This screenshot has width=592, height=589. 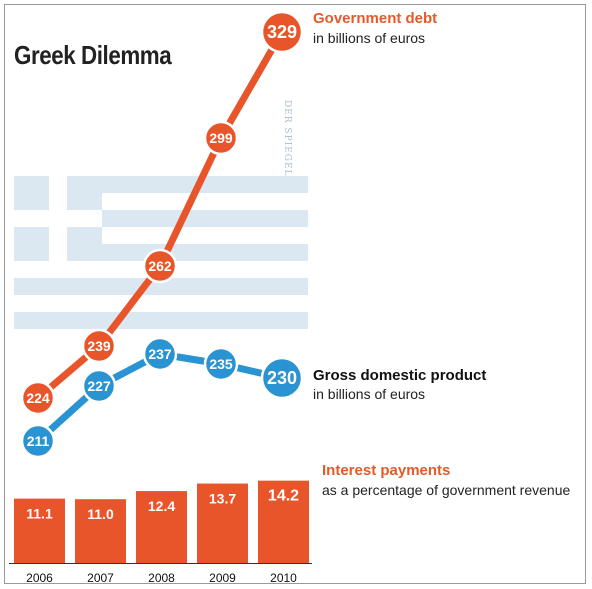 I want to click on debt-point-label: 239, so click(x=99, y=346).